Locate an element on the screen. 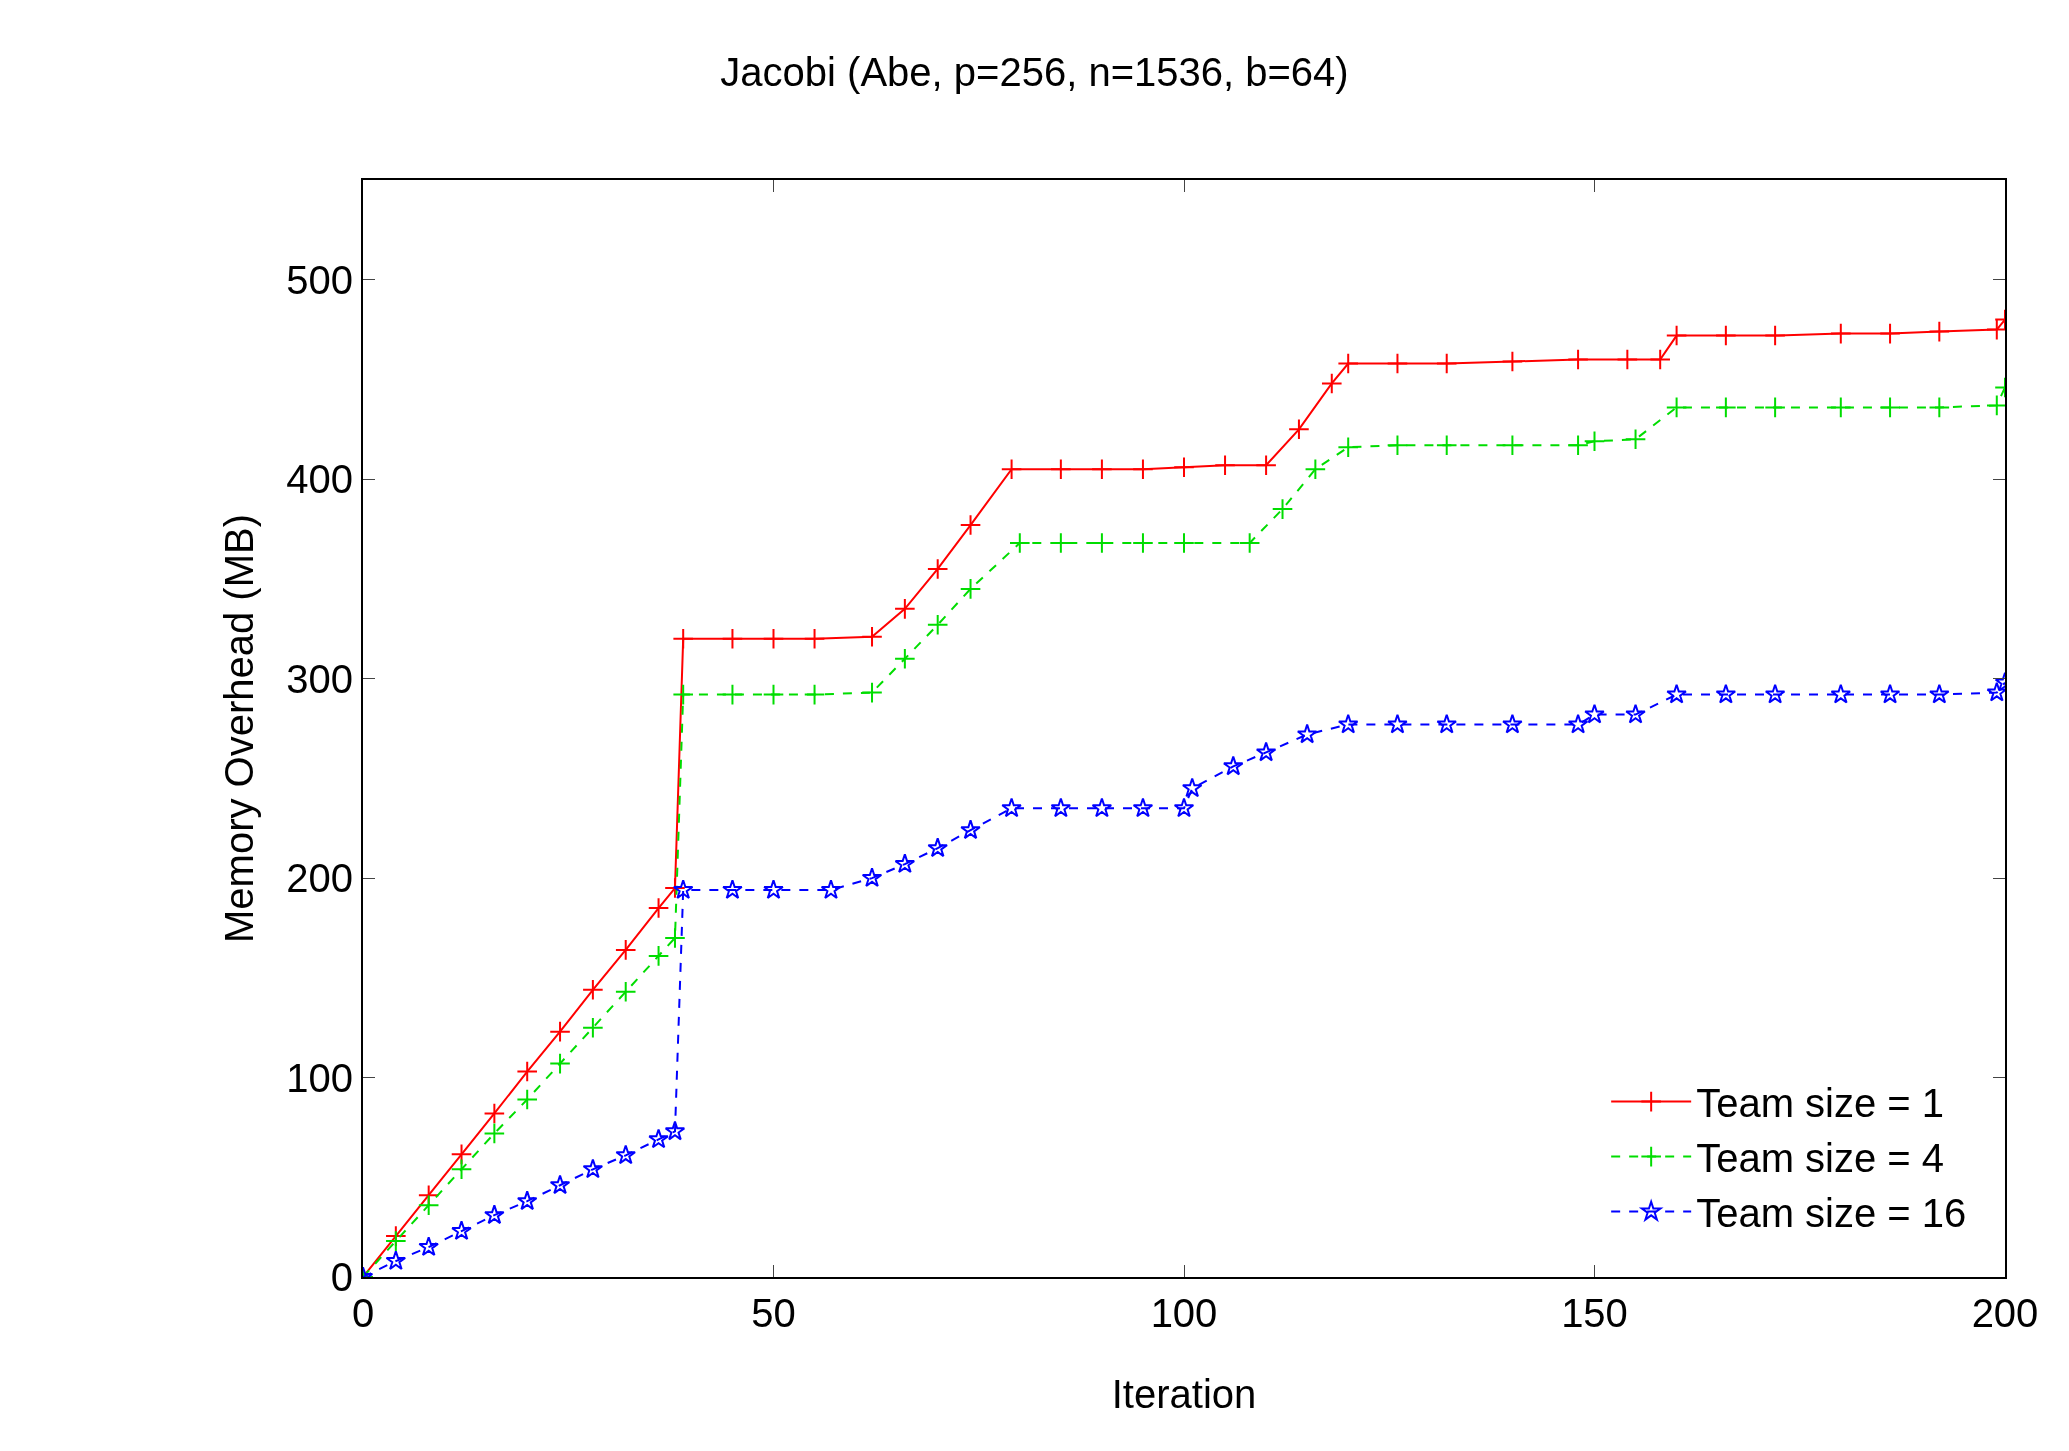 This screenshot has height=1451, width=2069. chart-title: Jacobi (Abe, p=256, n=1536, b=64) is located at coordinates (1034, 72).